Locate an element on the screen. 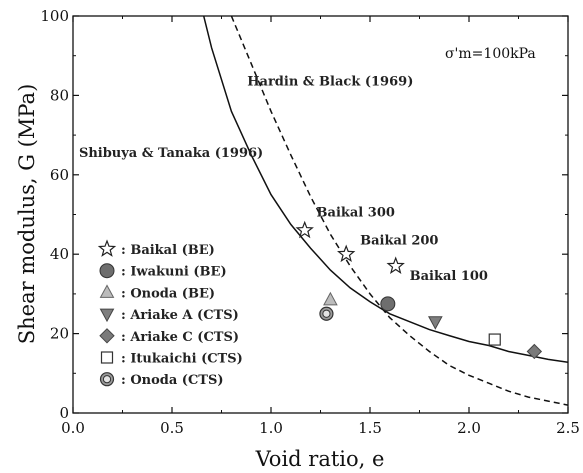 The width and height of the screenshot is (583, 473). y-tick-label: 100 is located at coordinates (54, 16).